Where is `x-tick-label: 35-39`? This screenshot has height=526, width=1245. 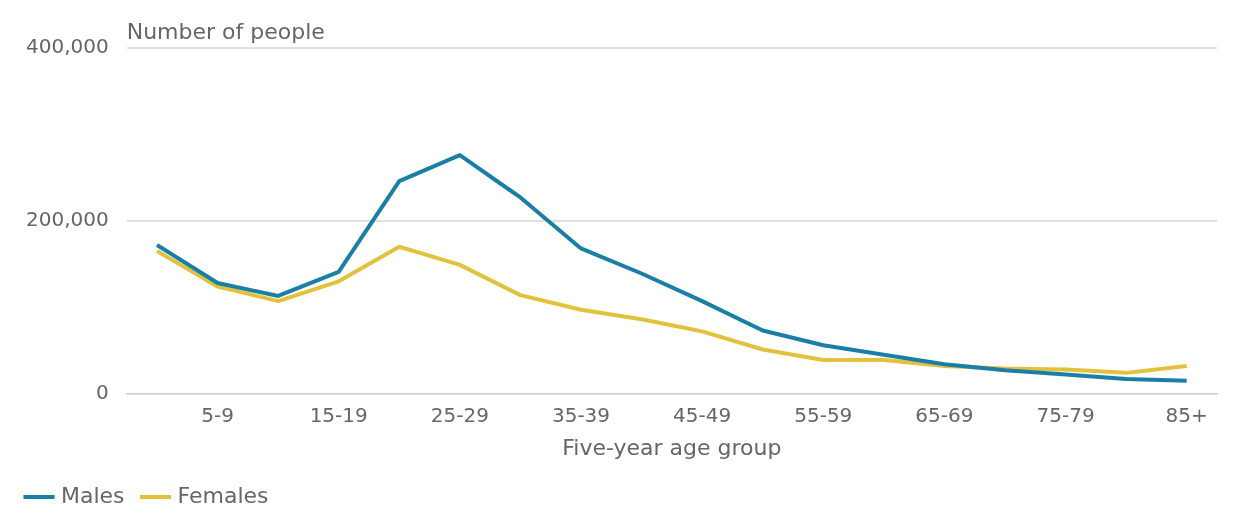
x-tick-label: 35-39 is located at coordinates (581, 414).